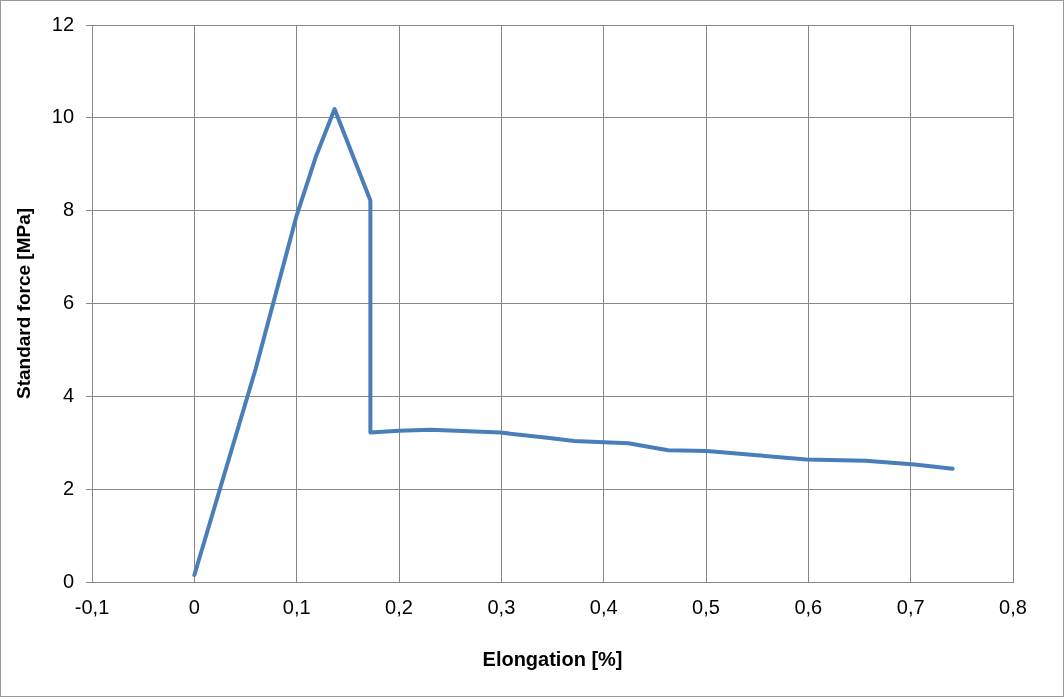 This screenshot has width=1064, height=697. What do you see at coordinates (296, 606) in the screenshot?
I see `x-tick-label: 0,1` at bounding box center [296, 606].